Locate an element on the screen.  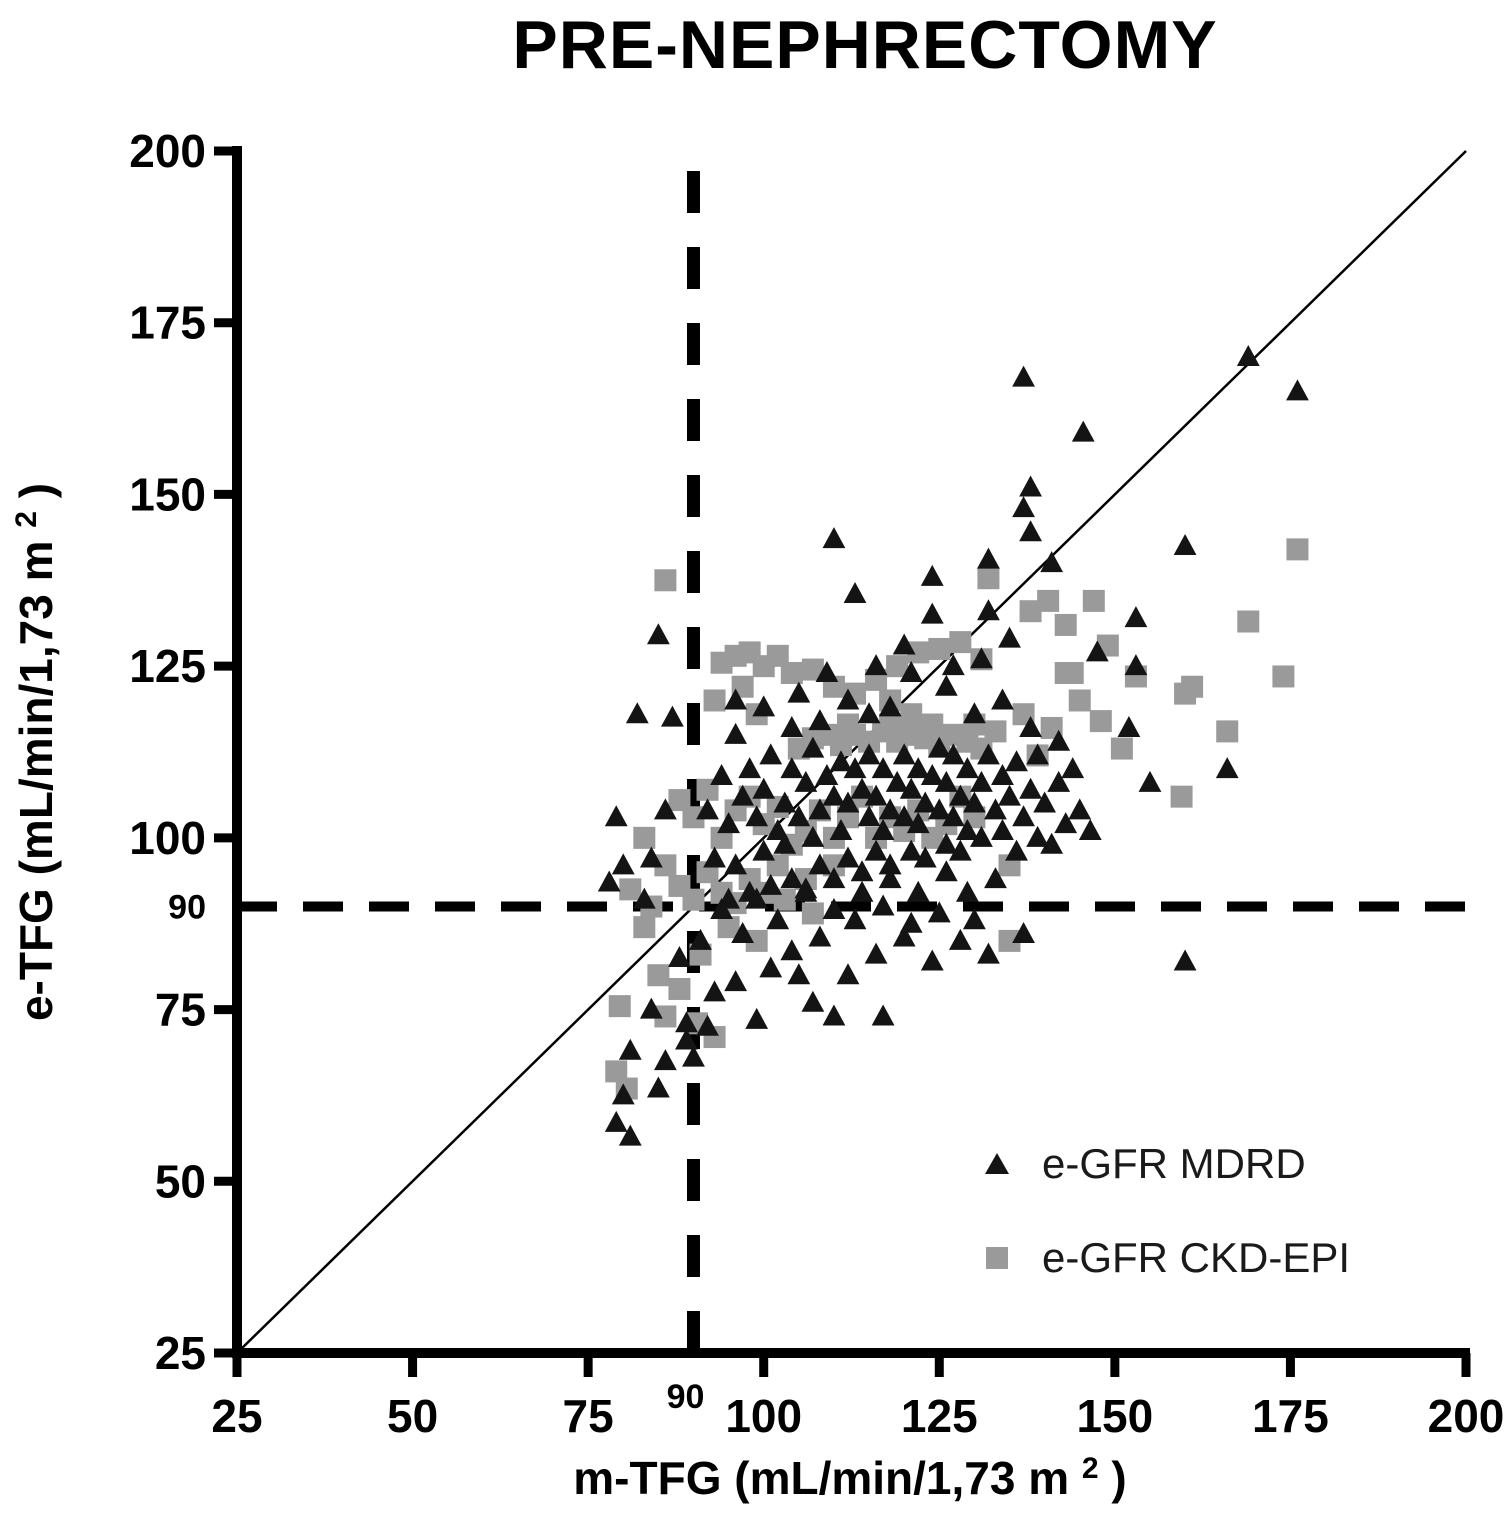
legend: e-GFR MDRD e-GFR CKD-EPI is located at coordinates (1167, 1210).